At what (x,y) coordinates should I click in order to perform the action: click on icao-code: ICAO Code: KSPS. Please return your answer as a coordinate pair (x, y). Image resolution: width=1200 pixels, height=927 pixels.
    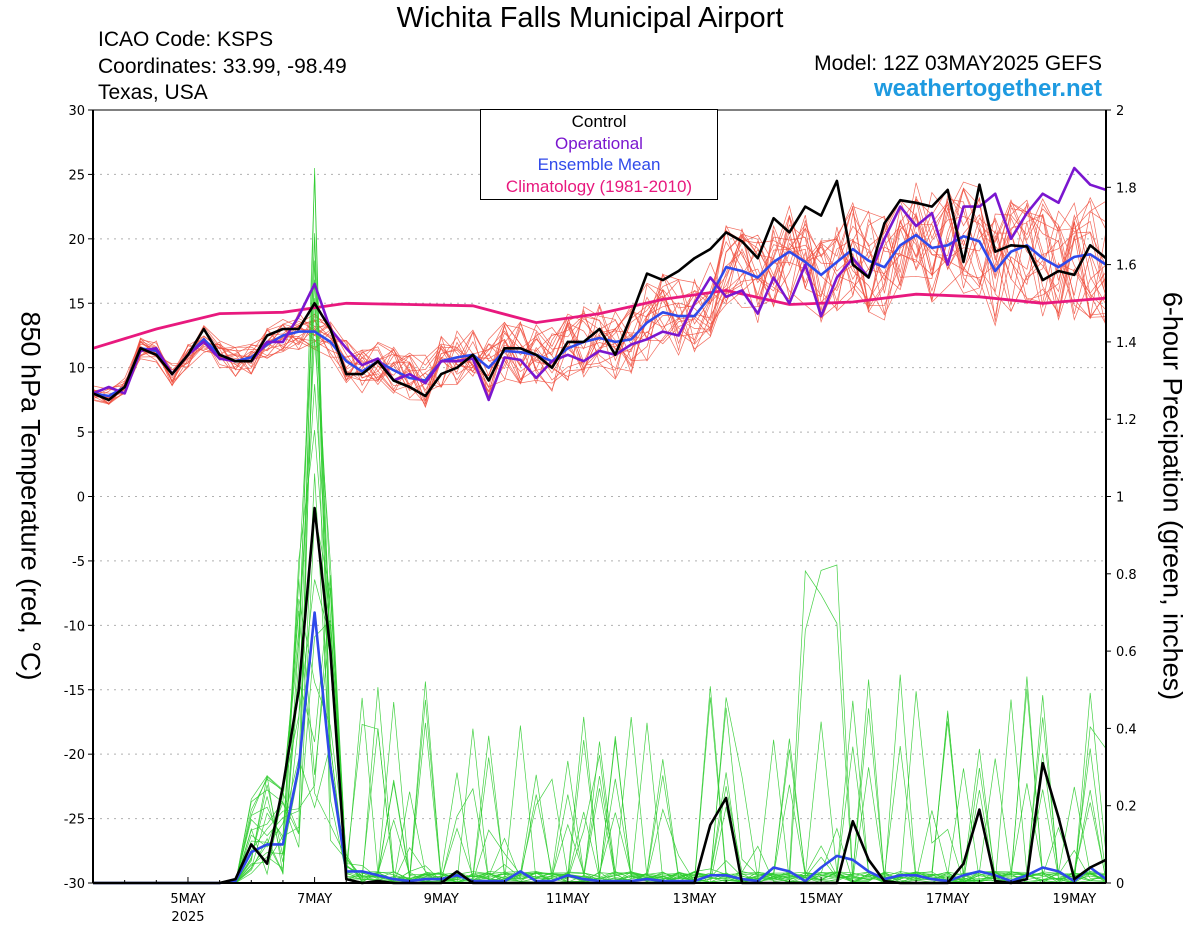
    Looking at the image, I should click on (186, 39).